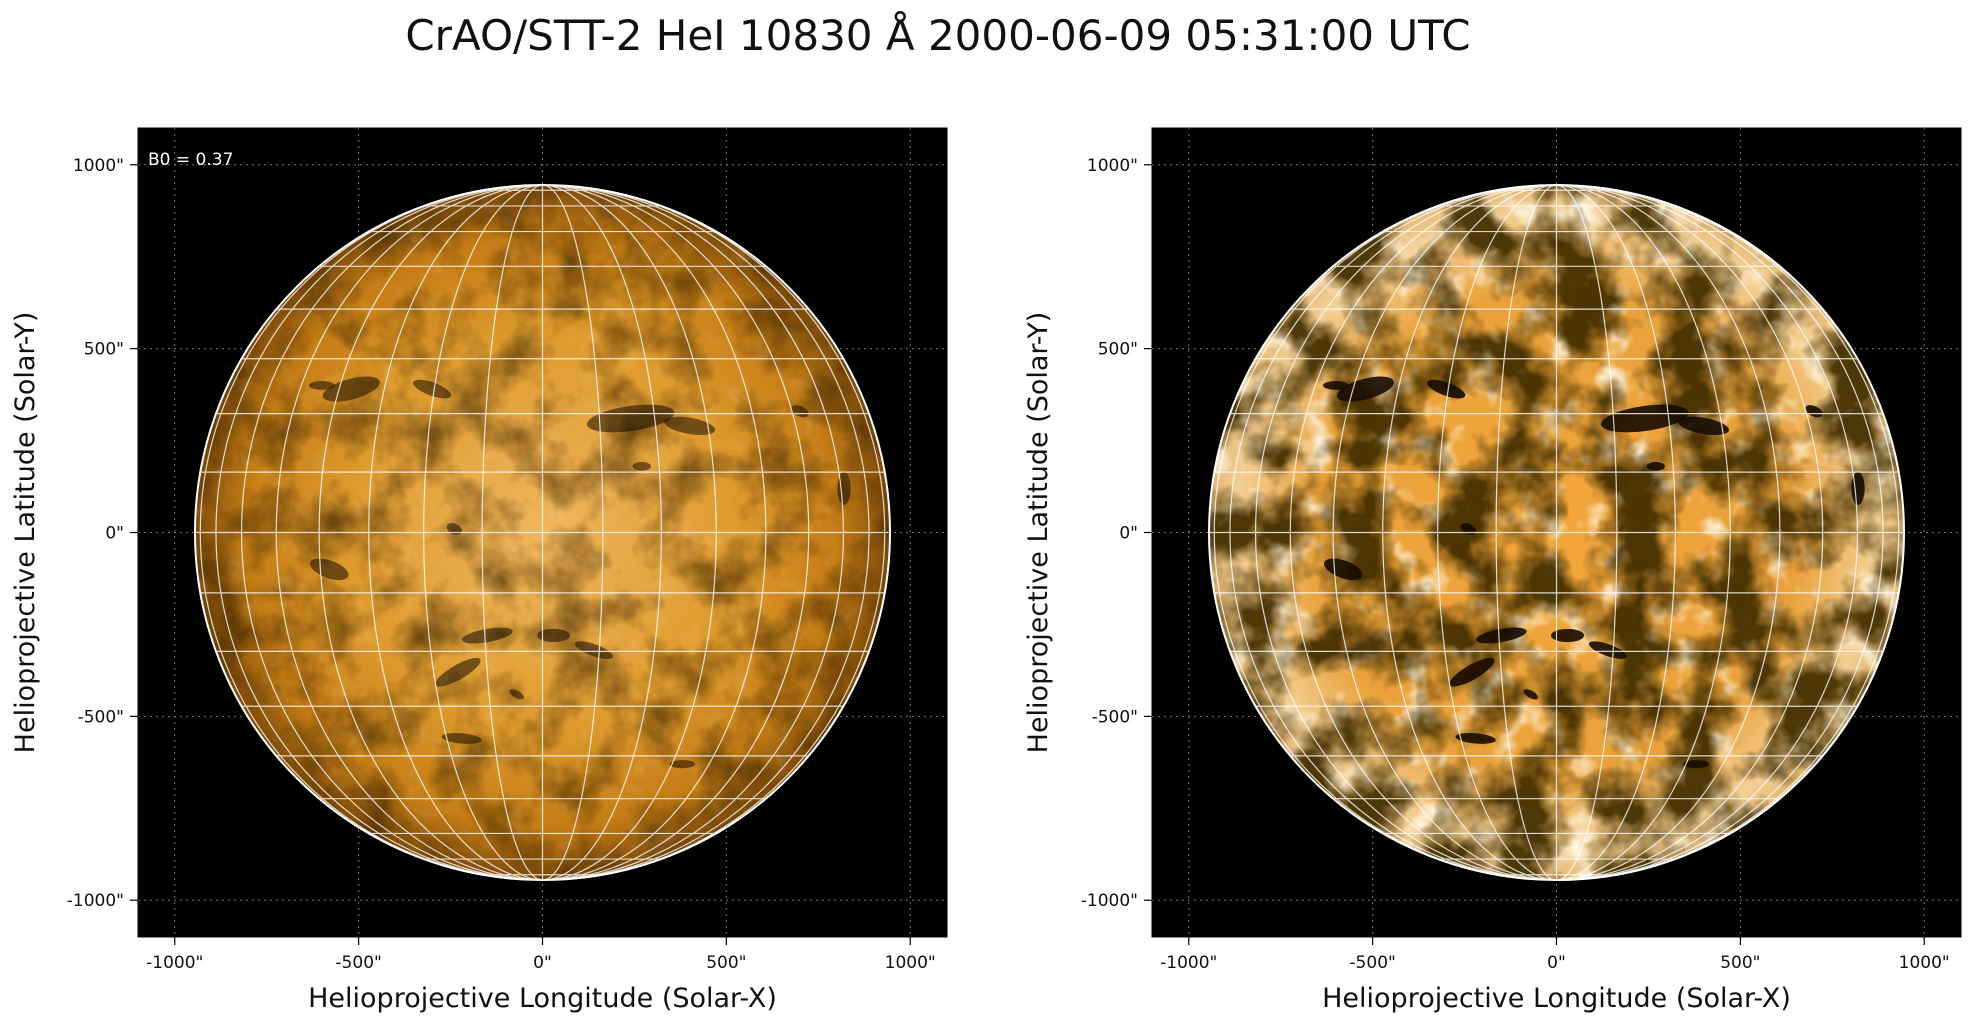  Describe the element at coordinates (190, 160) in the screenshot. I see `b0-annotation: B0 = 0.37` at that location.